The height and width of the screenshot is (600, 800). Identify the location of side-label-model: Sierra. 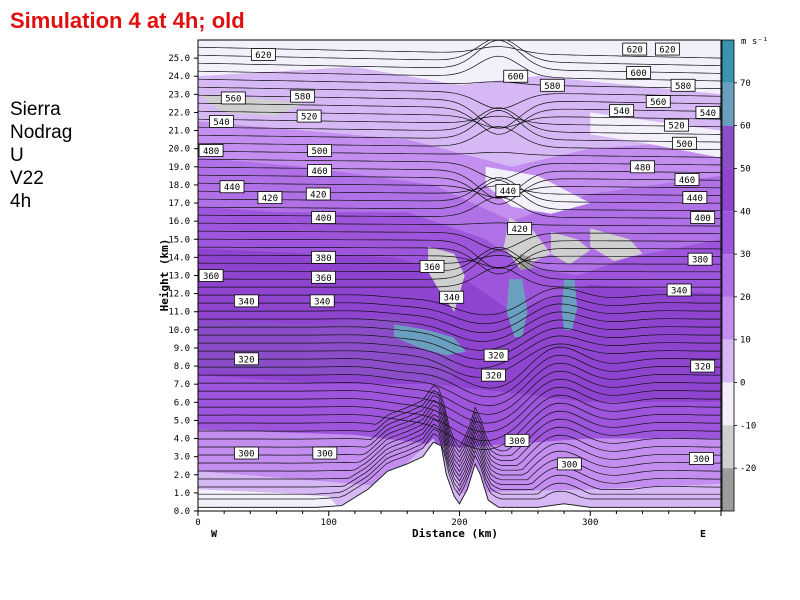
(35, 109).